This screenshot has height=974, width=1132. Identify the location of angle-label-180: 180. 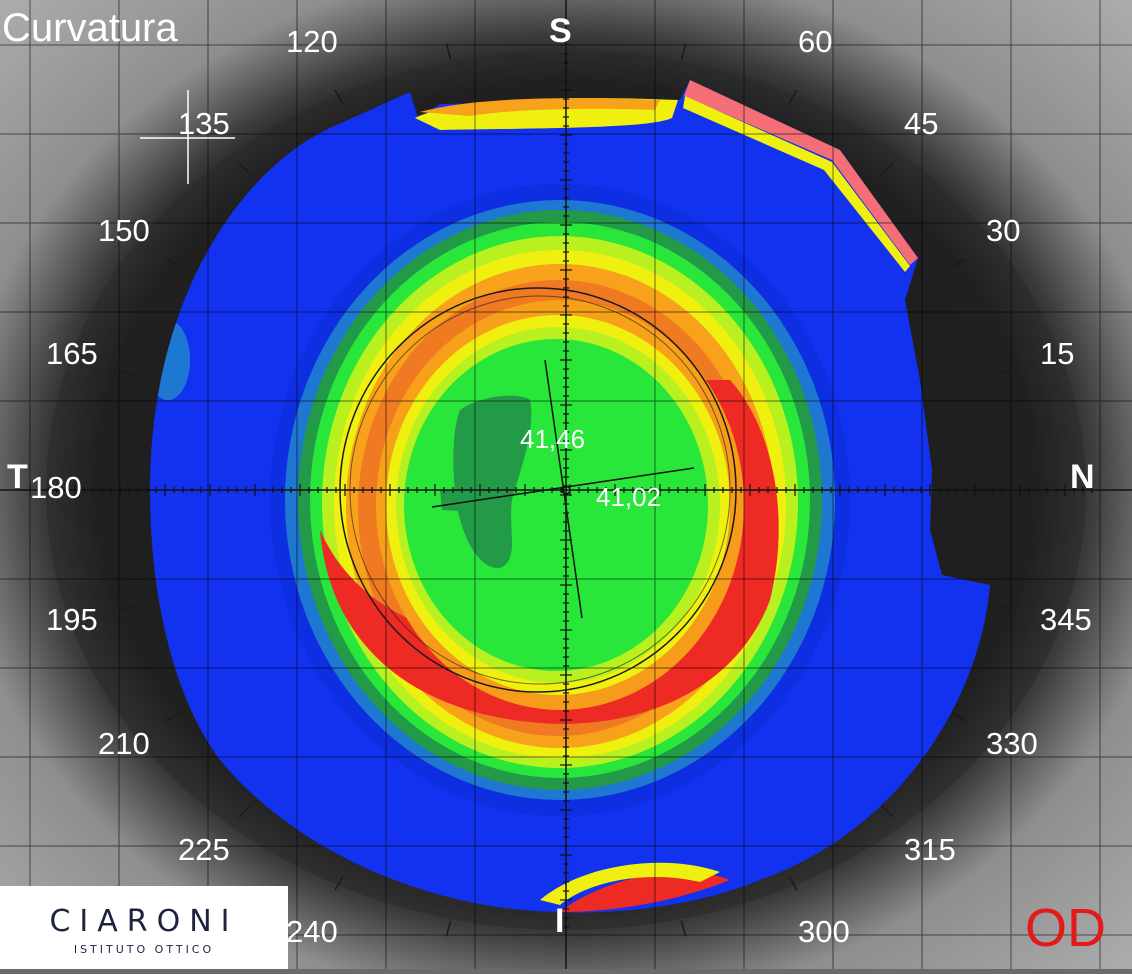
(56, 487).